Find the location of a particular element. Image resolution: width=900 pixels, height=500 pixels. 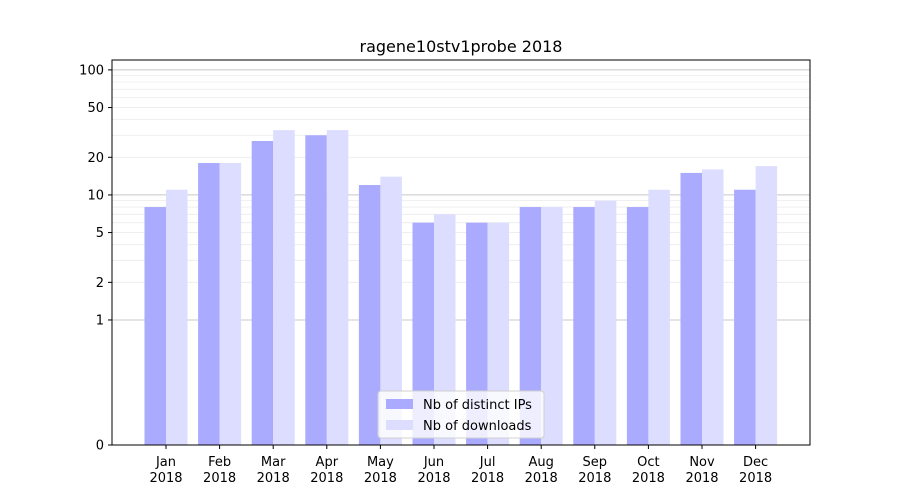

x-tick-label: Nov 2018 is located at coordinates (701, 470).